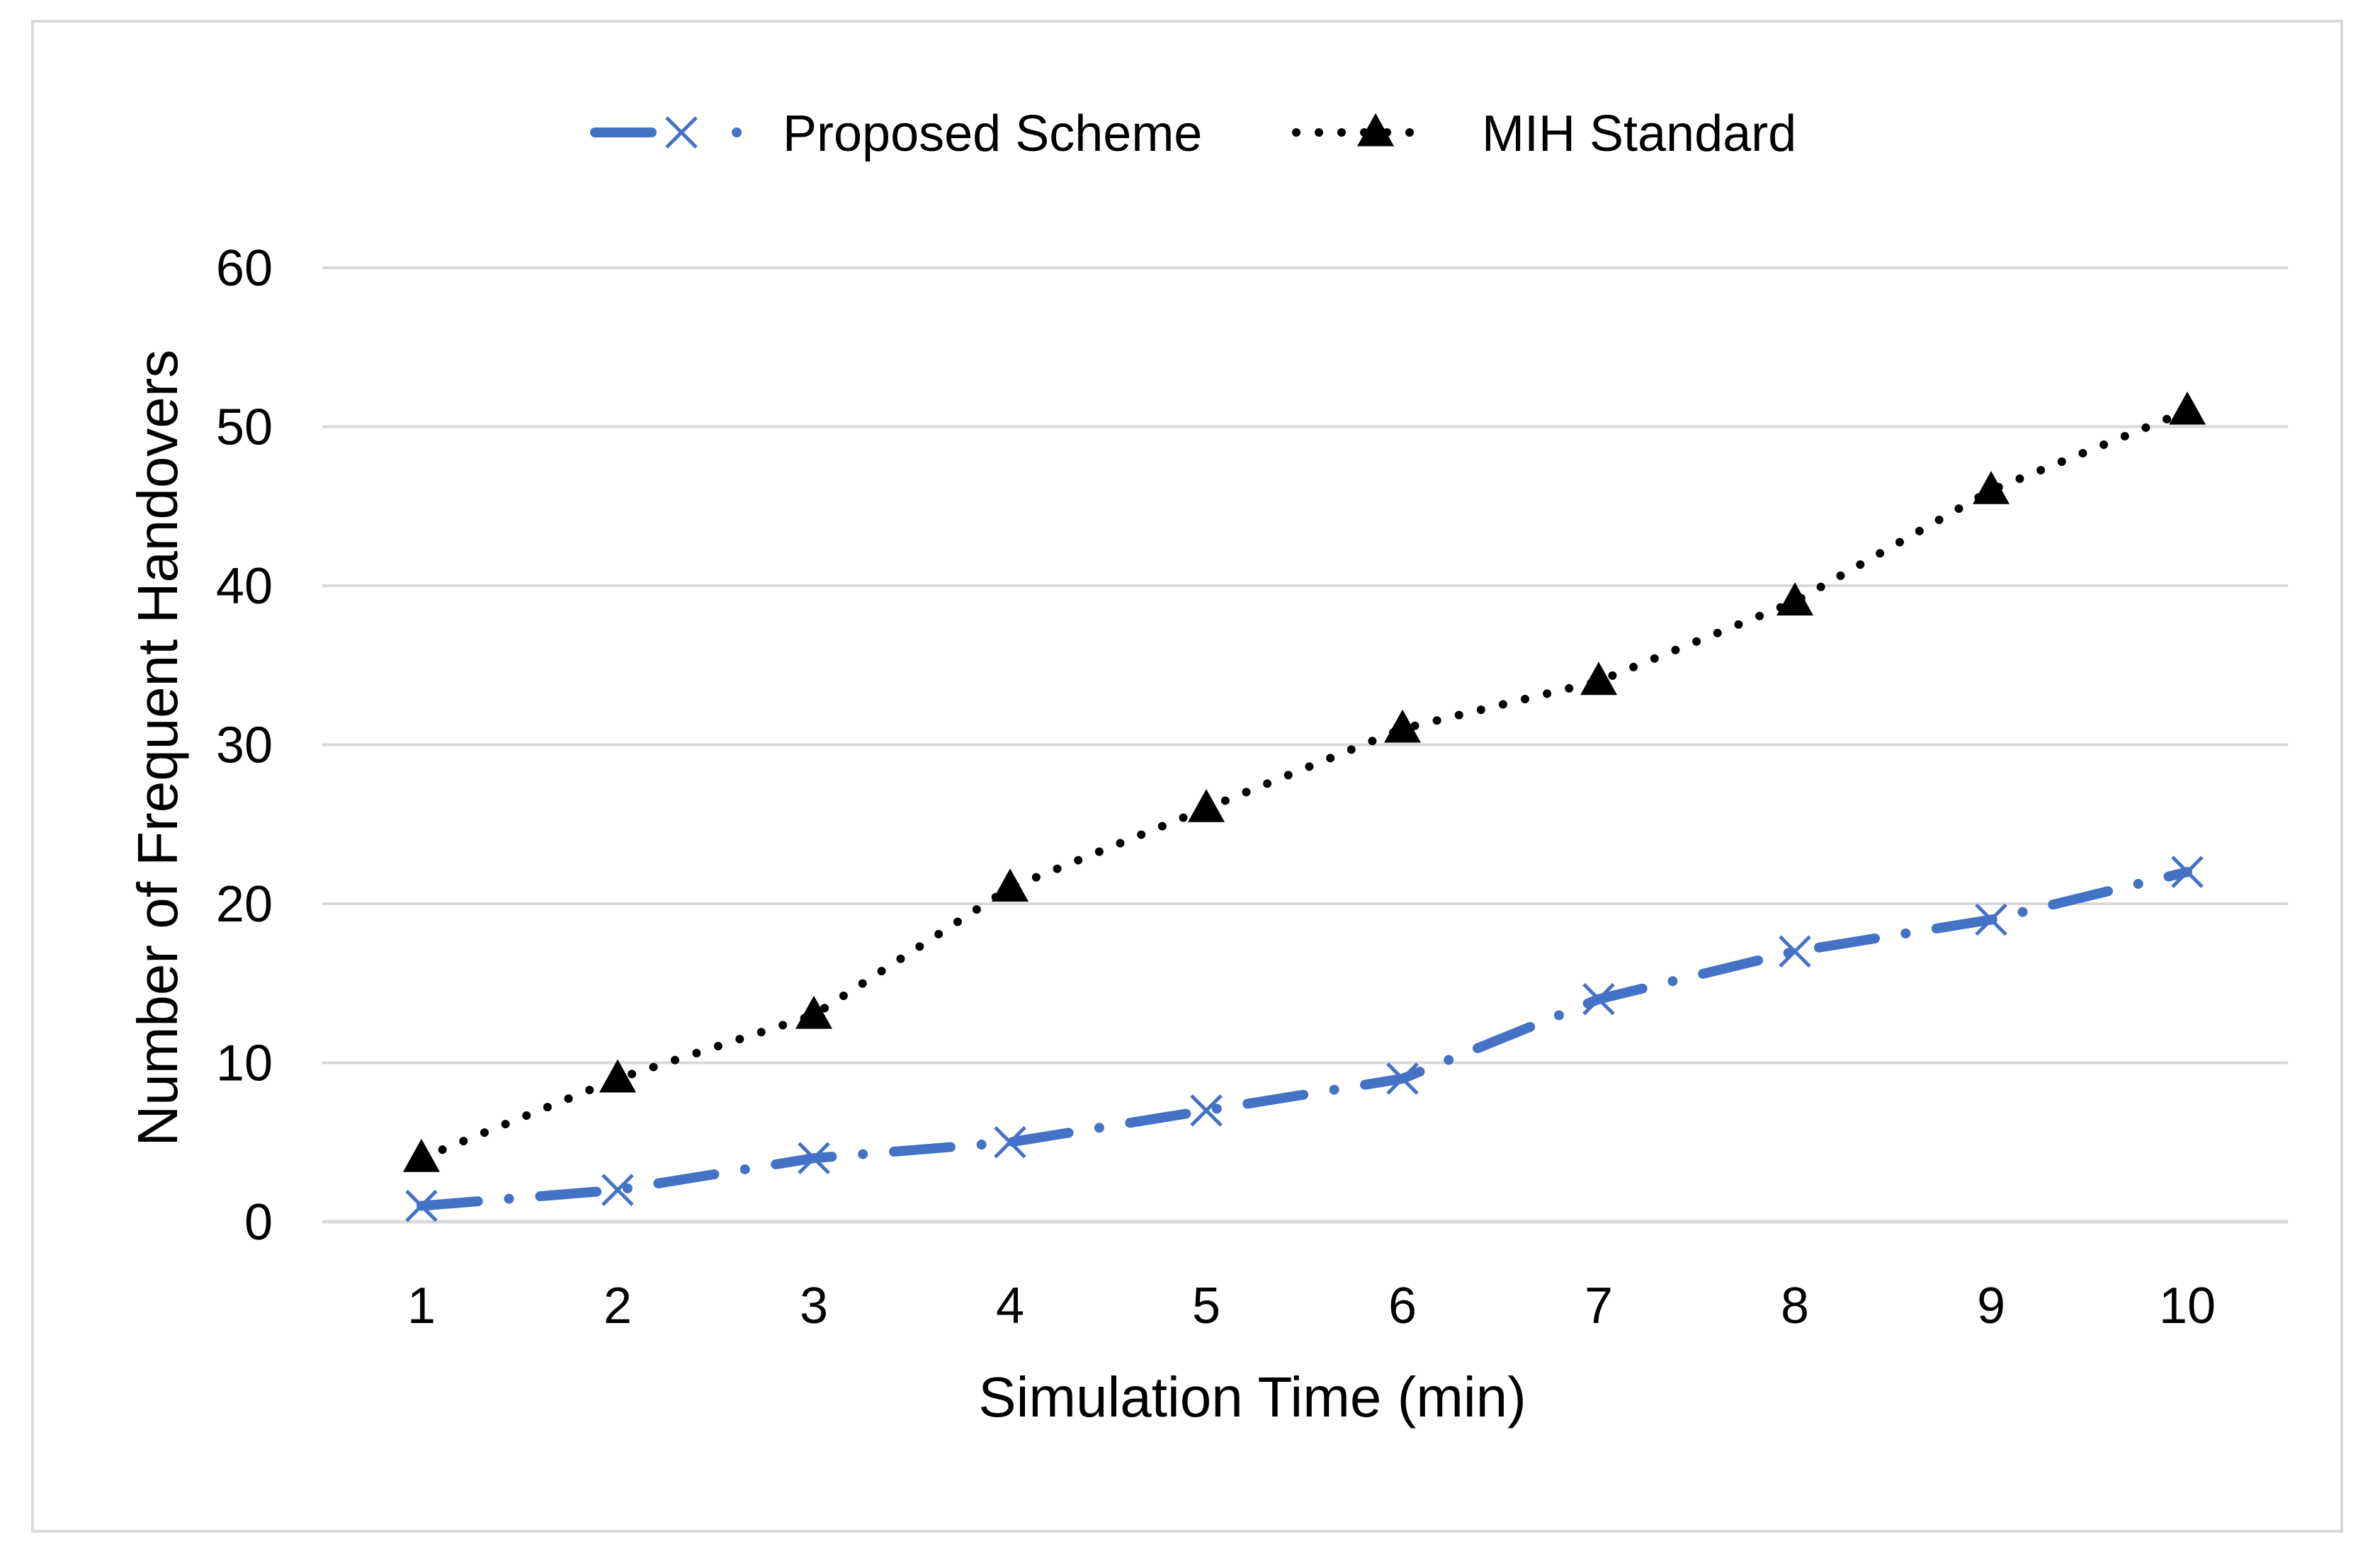 The height and width of the screenshot is (1561, 2380). I want to click on legend: Proposed Scheme MIH Standard, so click(1193, 134).